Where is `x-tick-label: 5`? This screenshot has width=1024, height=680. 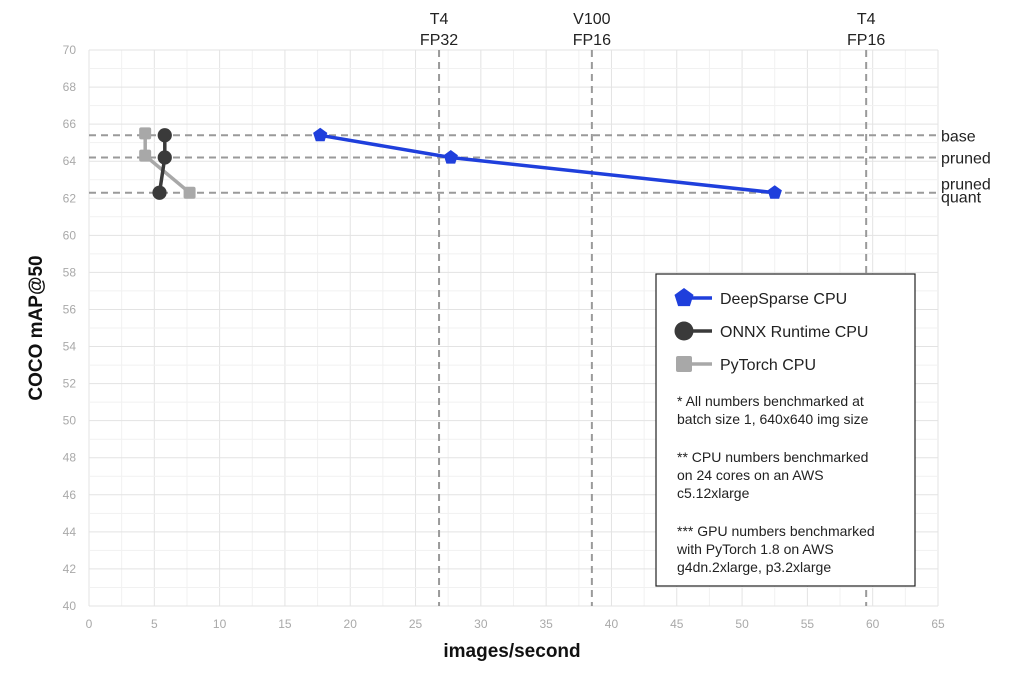
x-tick-label: 5 is located at coordinates (154, 624).